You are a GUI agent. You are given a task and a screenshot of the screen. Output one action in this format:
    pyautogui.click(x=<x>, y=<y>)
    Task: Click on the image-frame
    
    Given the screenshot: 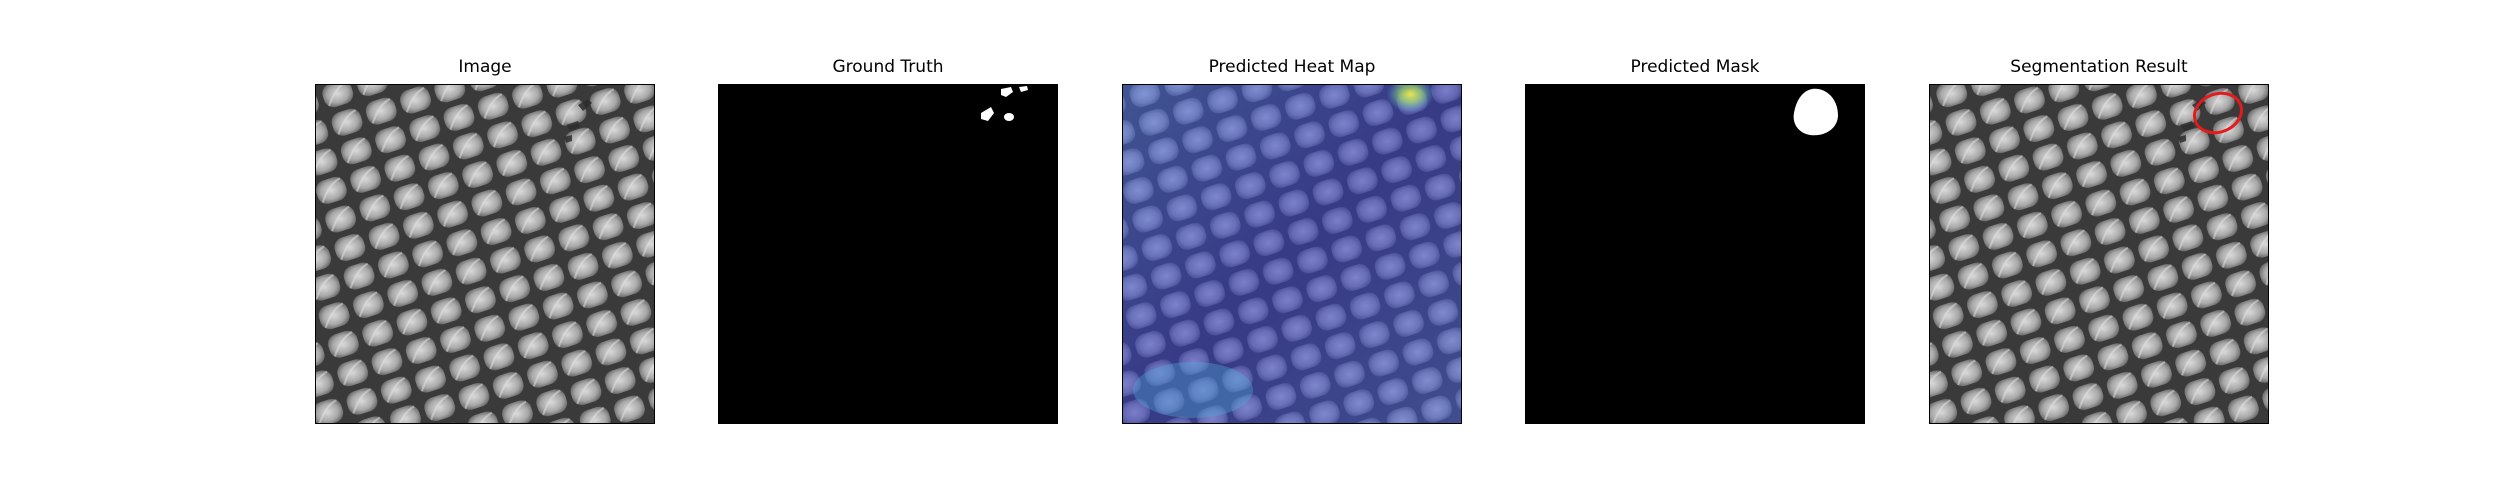 What is the action you would take?
    pyautogui.click(x=485, y=254)
    